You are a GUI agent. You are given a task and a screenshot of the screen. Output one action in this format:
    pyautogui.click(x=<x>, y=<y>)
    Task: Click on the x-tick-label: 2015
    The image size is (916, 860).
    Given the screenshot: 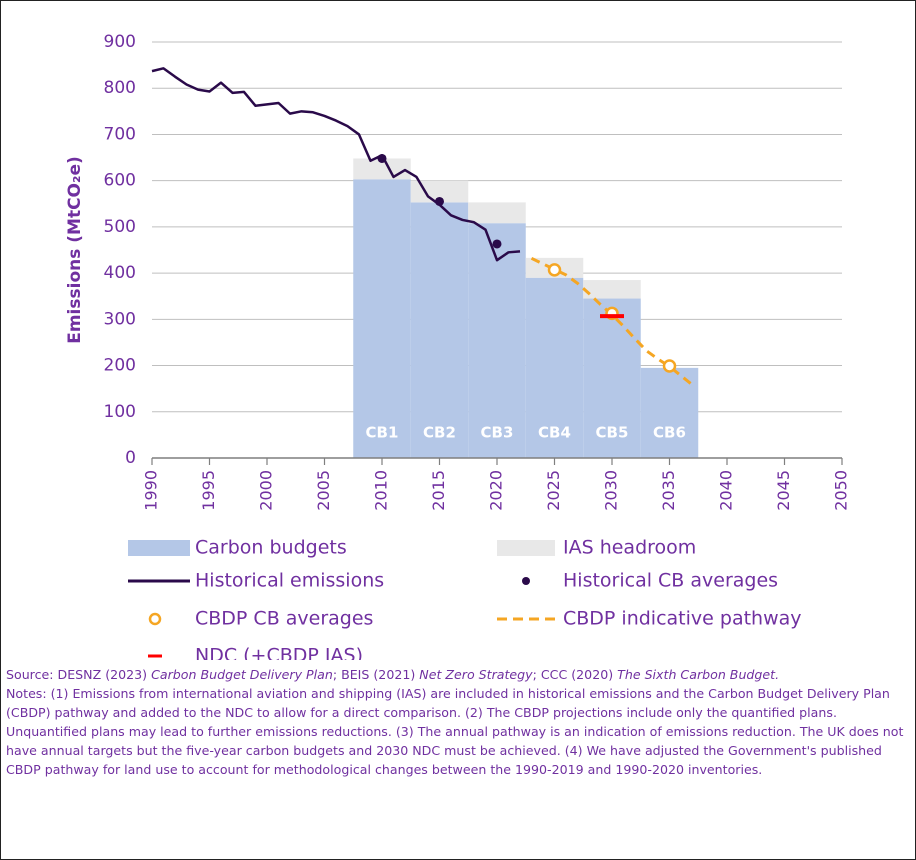 What is the action you would take?
    pyautogui.click(x=438, y=490)
    